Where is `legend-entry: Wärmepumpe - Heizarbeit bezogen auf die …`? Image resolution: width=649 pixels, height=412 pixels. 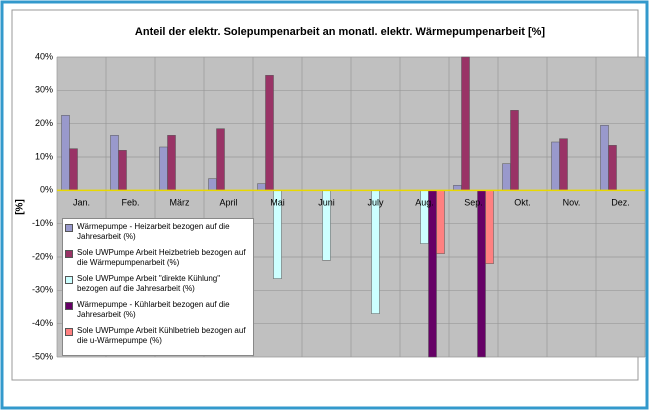 legend-entry: Wärmepumpe - Heizarbeit bezogen auf die … is located at coordinates (158, 232).